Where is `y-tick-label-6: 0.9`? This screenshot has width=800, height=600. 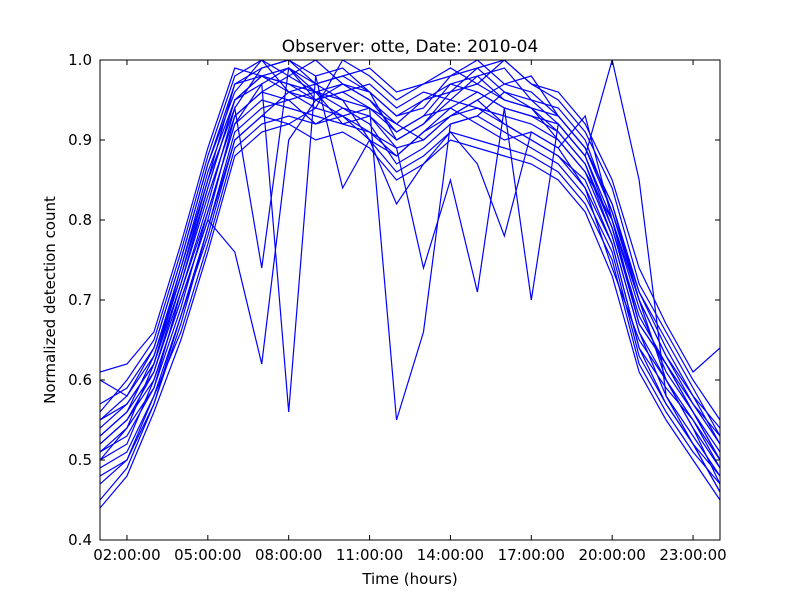
y-tick-label-6: 0.9 is located at coordinates (80, 140).